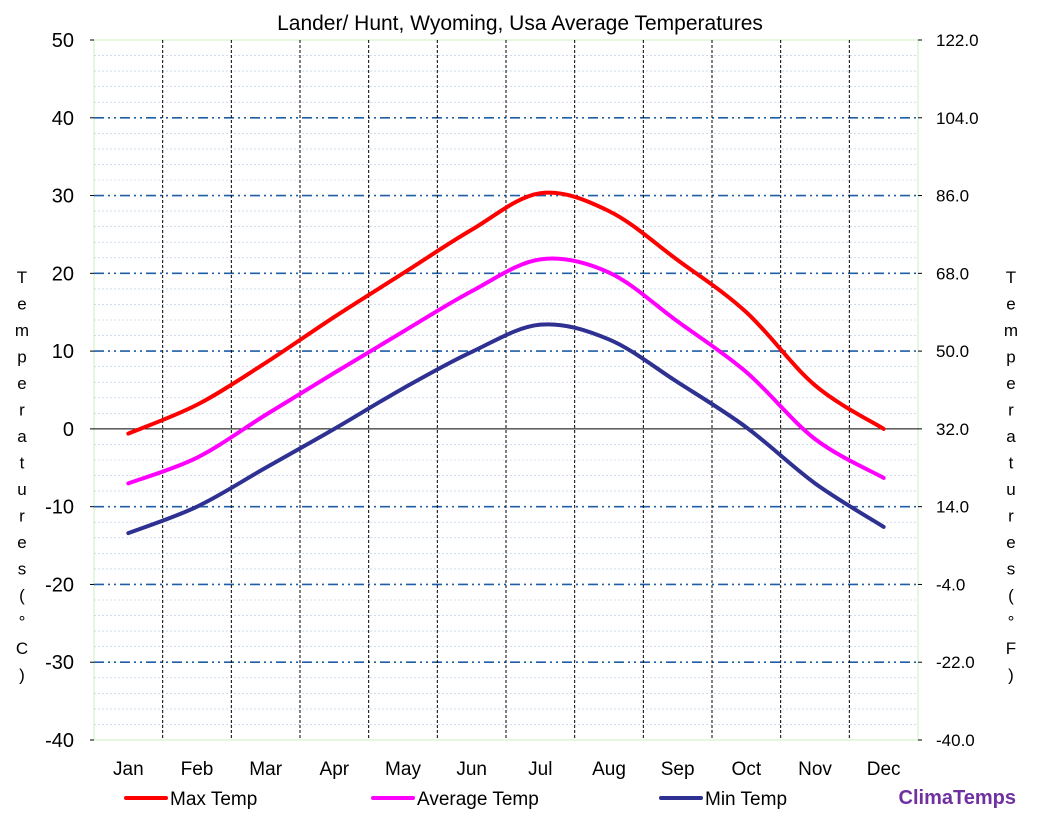 The height and width of the screenshot is (821, 1037). I want to click on x-tick-label: Jan, so click(128, 769).